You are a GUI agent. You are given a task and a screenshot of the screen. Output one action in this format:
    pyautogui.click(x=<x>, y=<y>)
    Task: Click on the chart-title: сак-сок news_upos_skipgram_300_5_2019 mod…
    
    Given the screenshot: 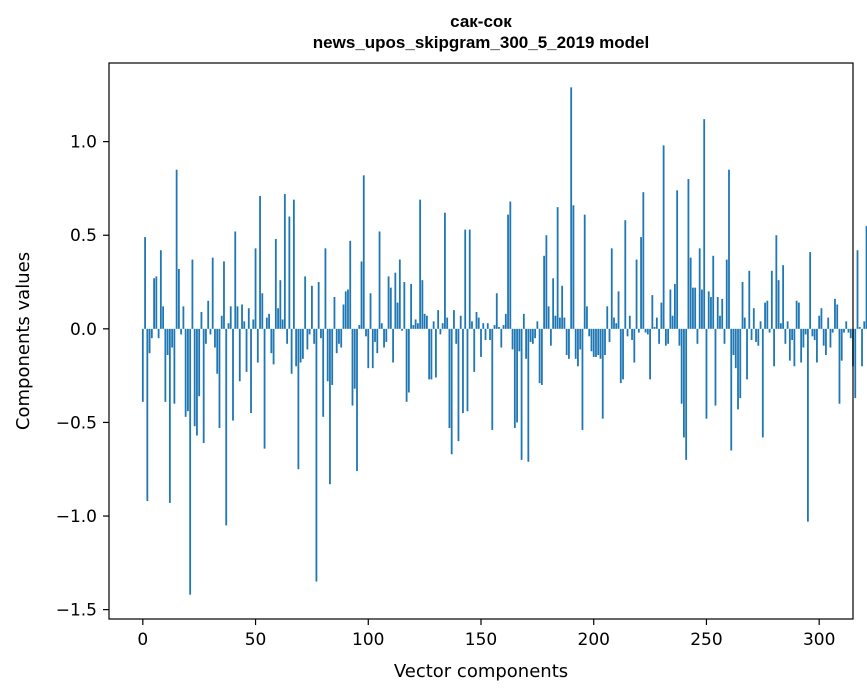 What is the action you would take?
    pyautogui.click(x=481, y=32)
    